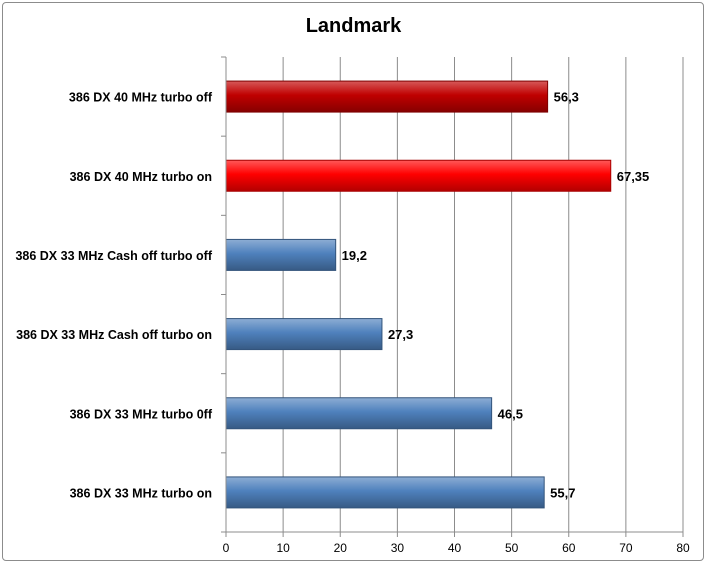 This screenshot has height=564, width=707. I want to click on chart-title: Landmark, so click(353, 26).